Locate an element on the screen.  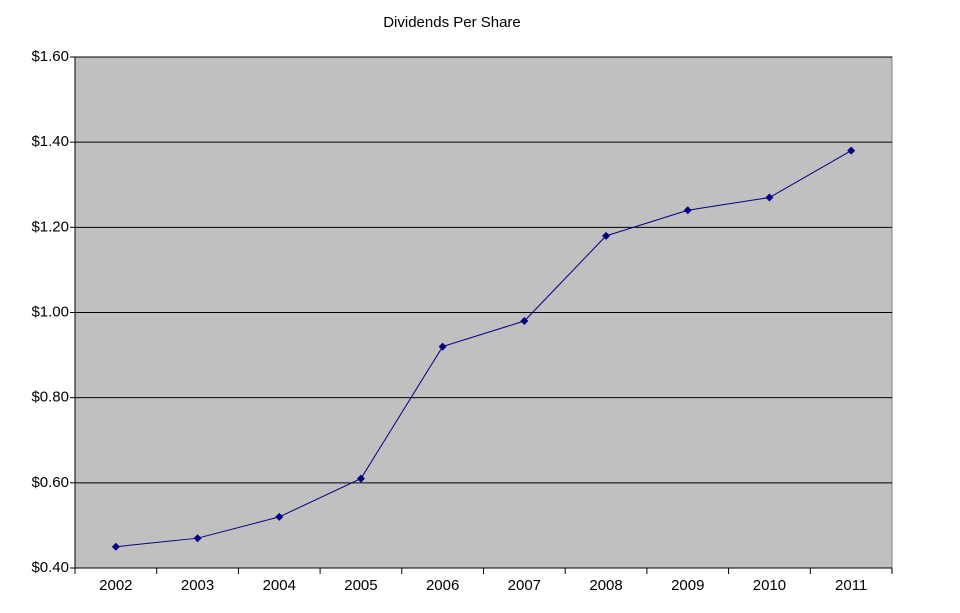
y-tick-label: $1.00 is located at coordinates (50, 311).